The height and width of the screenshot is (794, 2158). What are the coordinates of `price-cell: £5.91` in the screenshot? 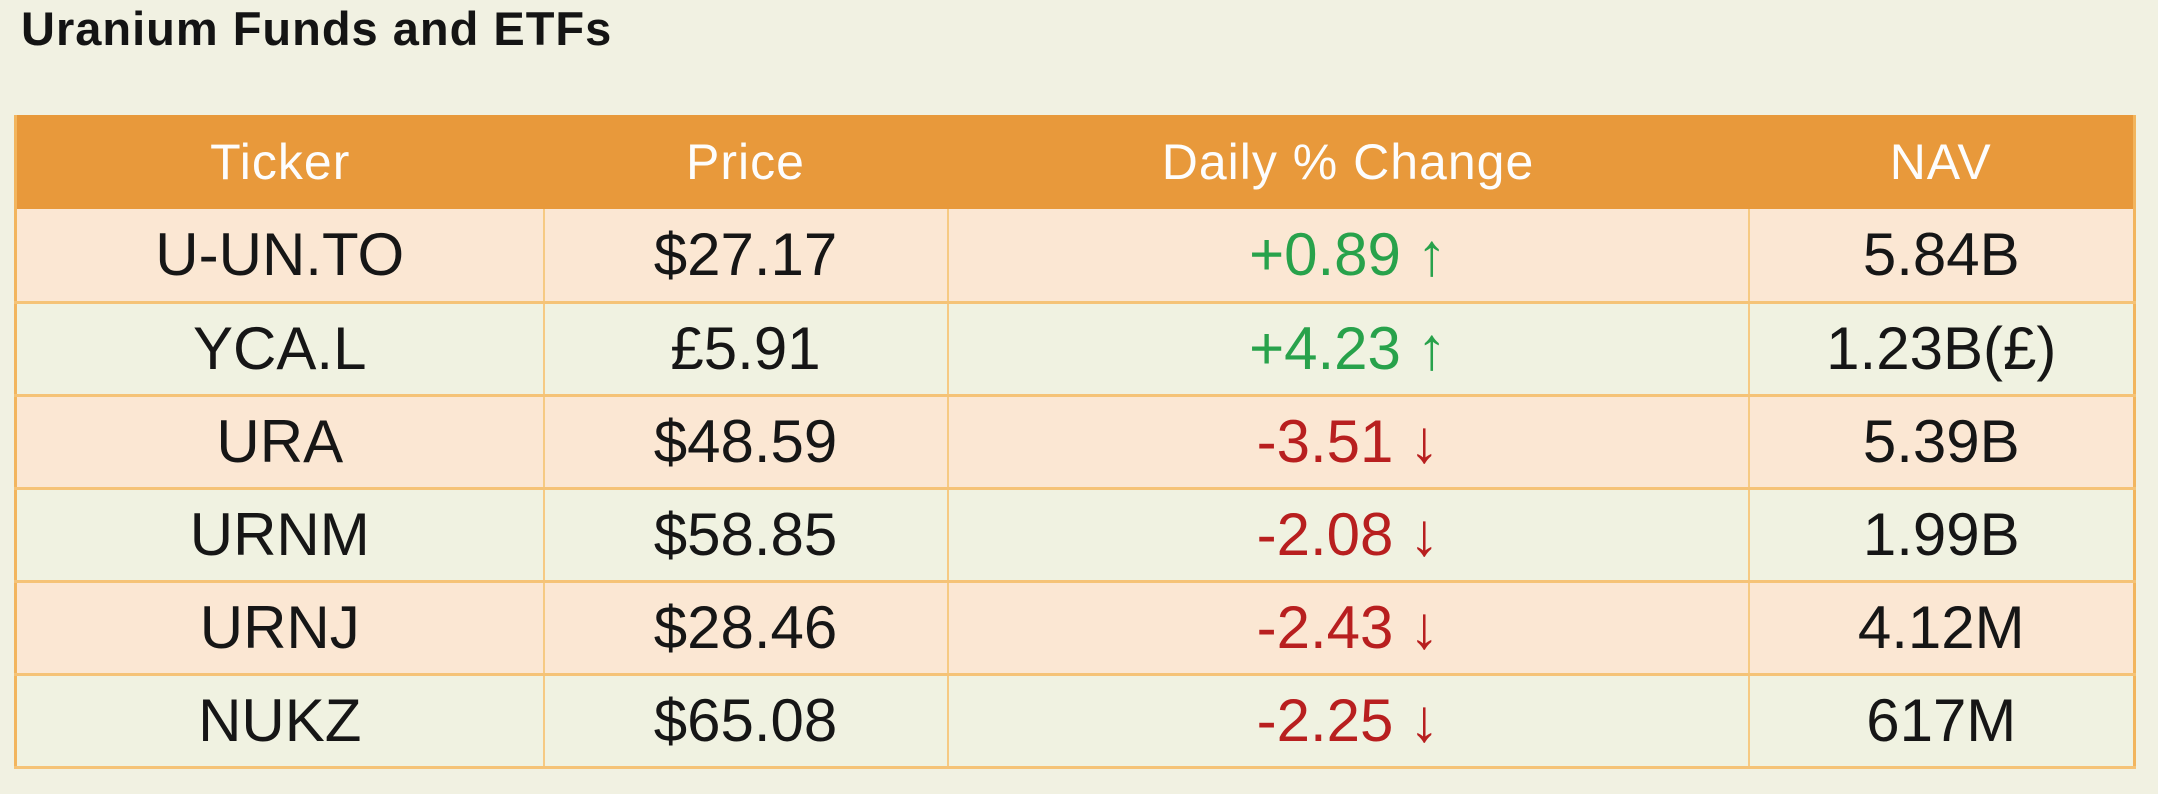 It's located at (745, 348).